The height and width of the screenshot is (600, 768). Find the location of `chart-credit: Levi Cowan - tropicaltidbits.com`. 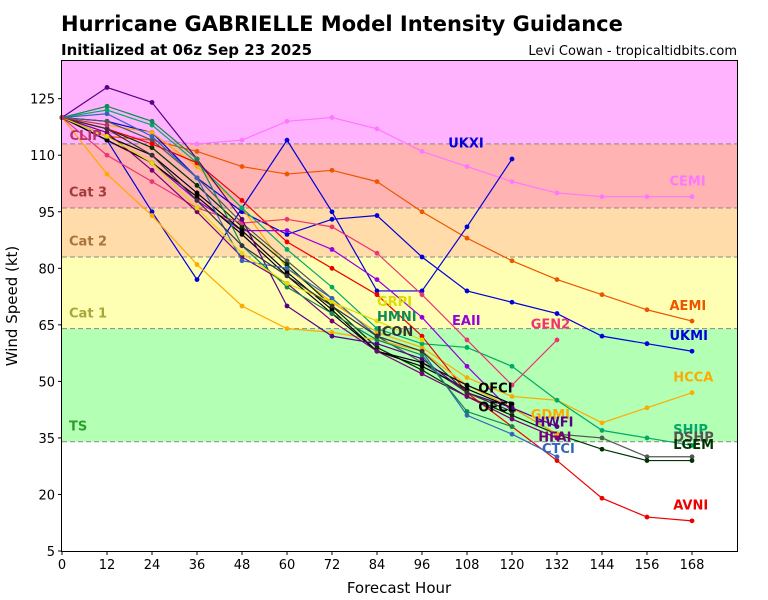

chart-credit: Levi Cowan - tropicaltidbits.com is located at coordinates (632, 51).